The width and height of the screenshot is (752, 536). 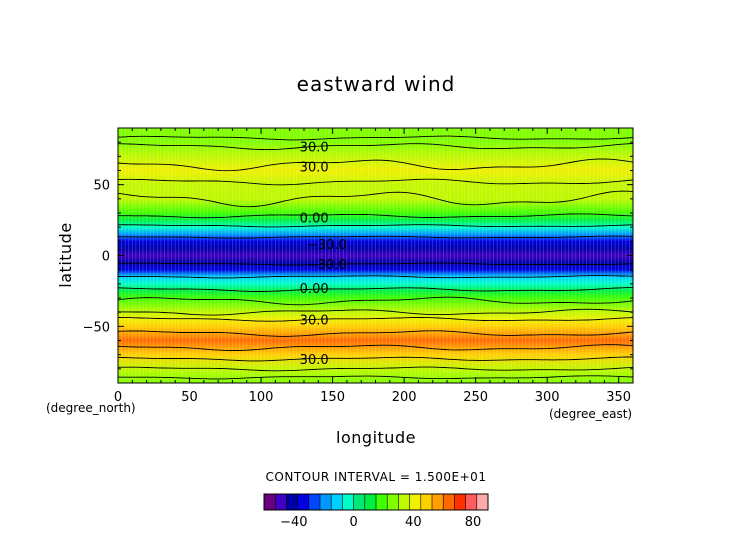 What do you see at coordinates (96, 327) in the screenshot?
I see `y-tick-label: −50` at bounding box center [96, 327].